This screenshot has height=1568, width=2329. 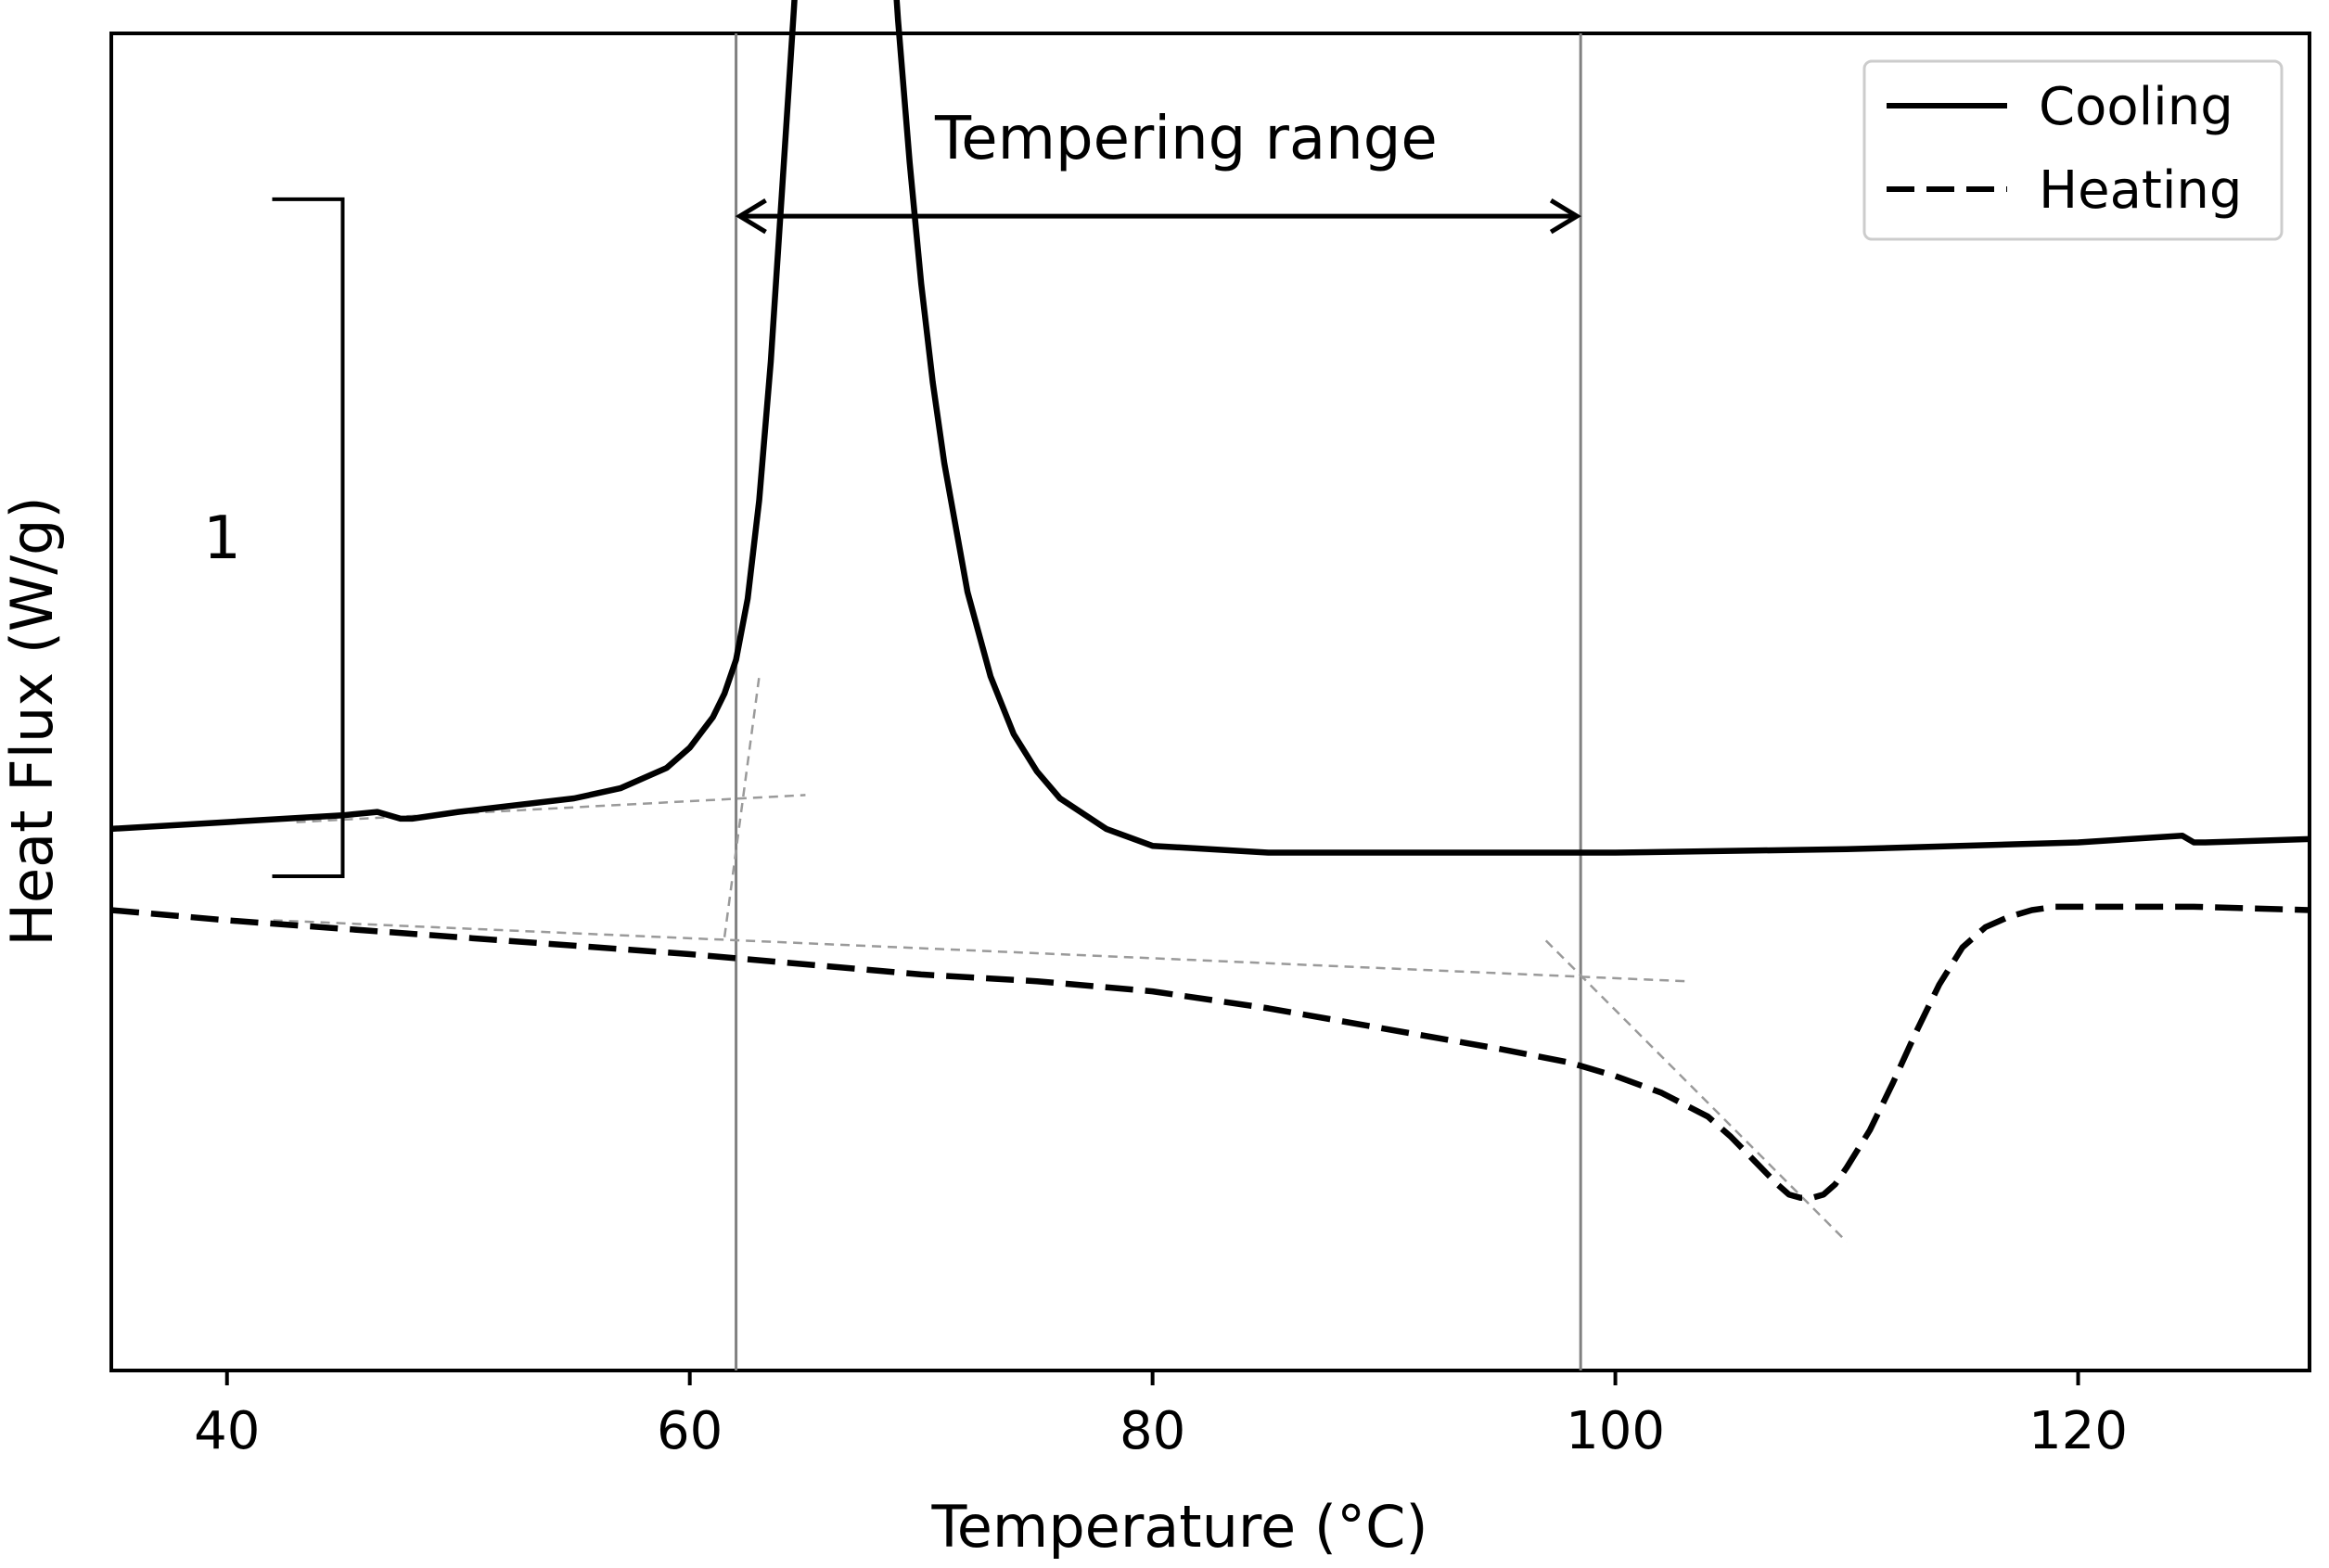 I want to click on legend-label-heating: Heating, so click(x=2140, y=190).